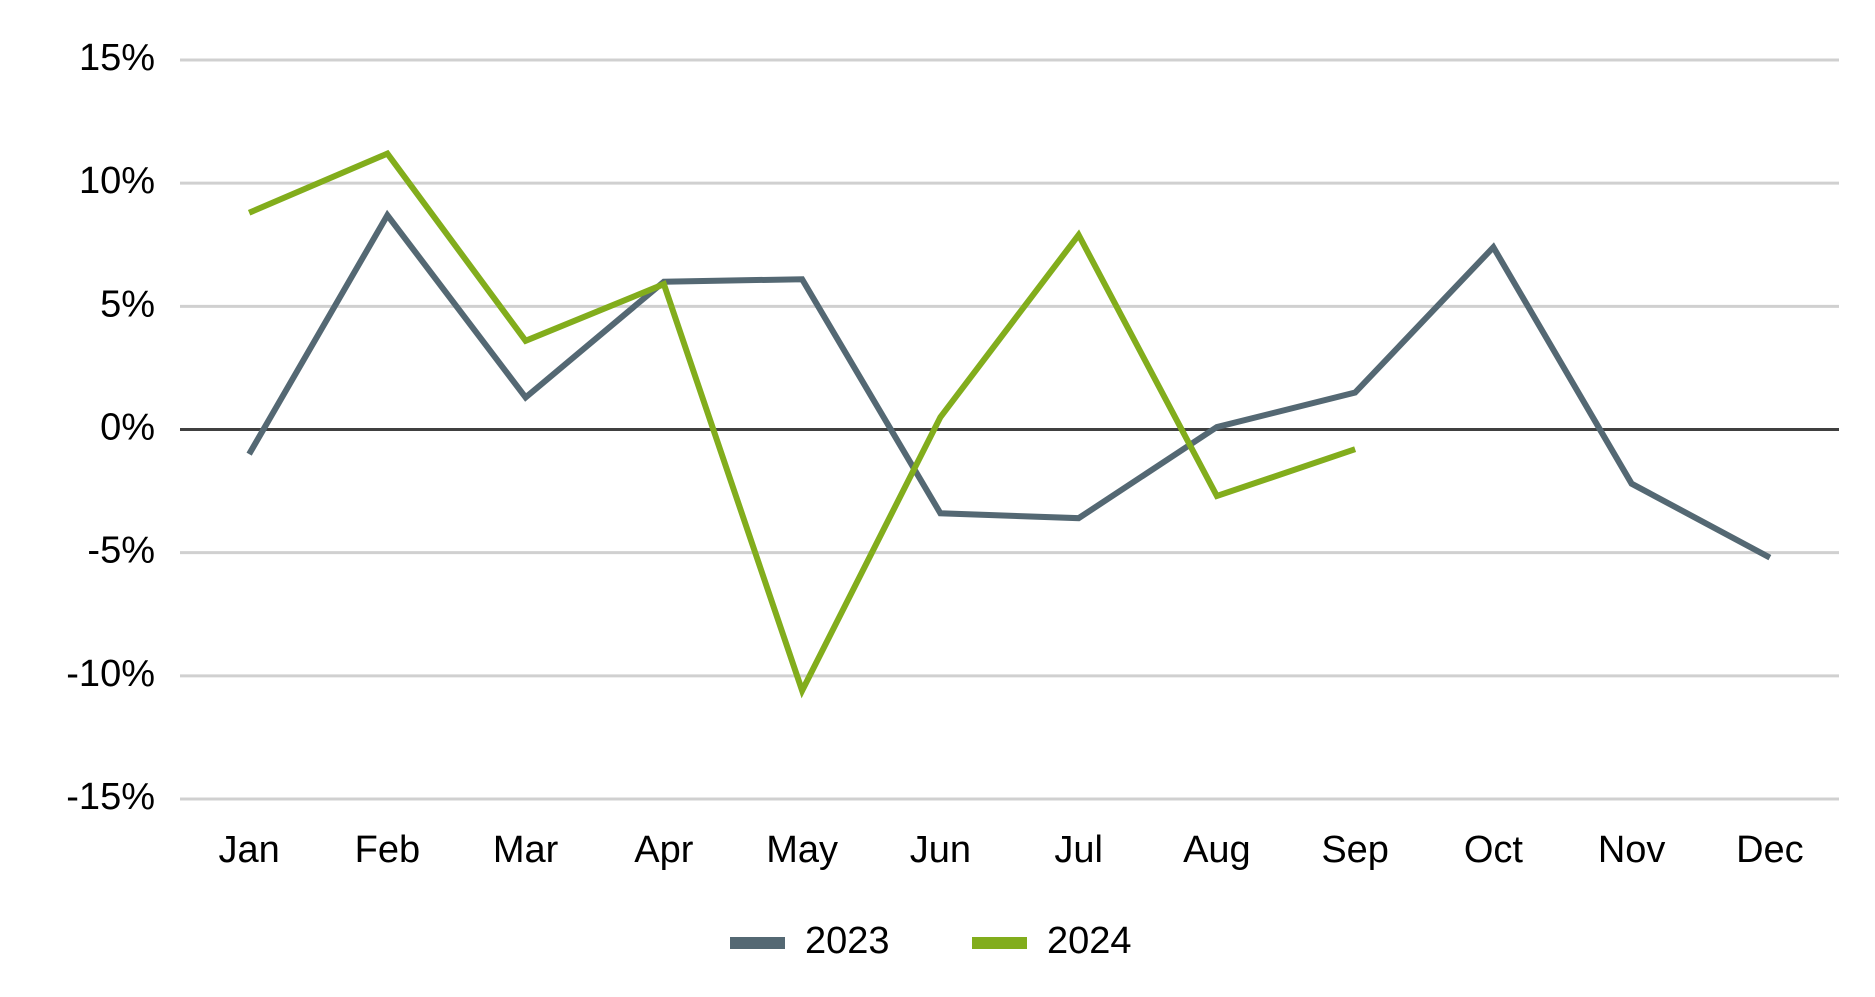 The width and height of the screenshot is (1875, 997). Describe the element at coordinates (127, 304) in the screenshot. I see `y-tick-label: 5%` at that location.